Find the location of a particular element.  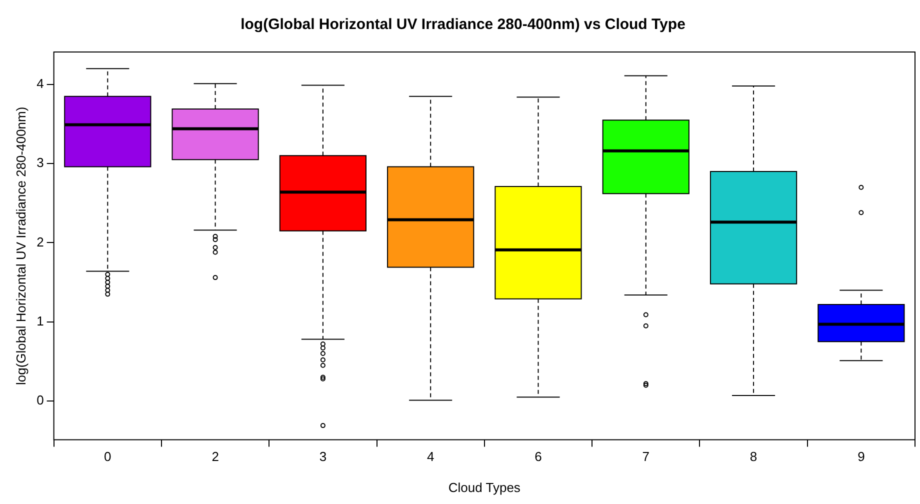

x-axis-title: Cloud Types is located at coordinates (484, 487).